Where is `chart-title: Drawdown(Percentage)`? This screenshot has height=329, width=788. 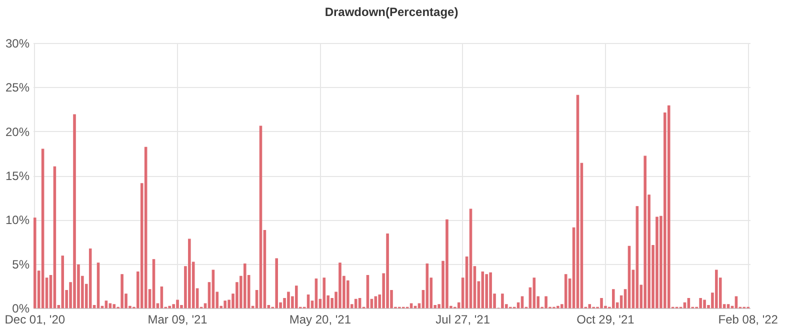
chart-title: Drawdown(Percentage) is located at coordinates (391, 12).